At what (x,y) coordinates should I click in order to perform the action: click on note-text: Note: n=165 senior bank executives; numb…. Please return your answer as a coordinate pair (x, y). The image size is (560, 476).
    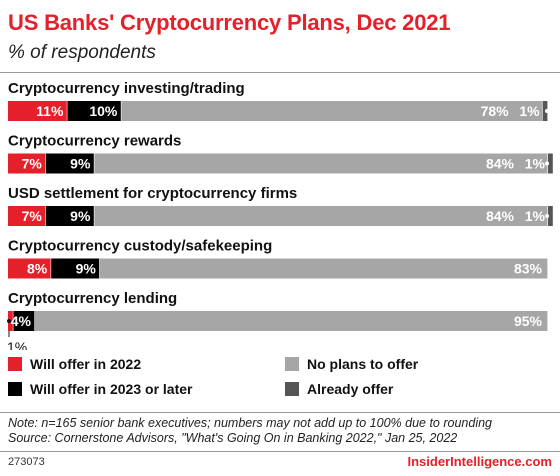
    Looking at the image, I should click on (250, 423).